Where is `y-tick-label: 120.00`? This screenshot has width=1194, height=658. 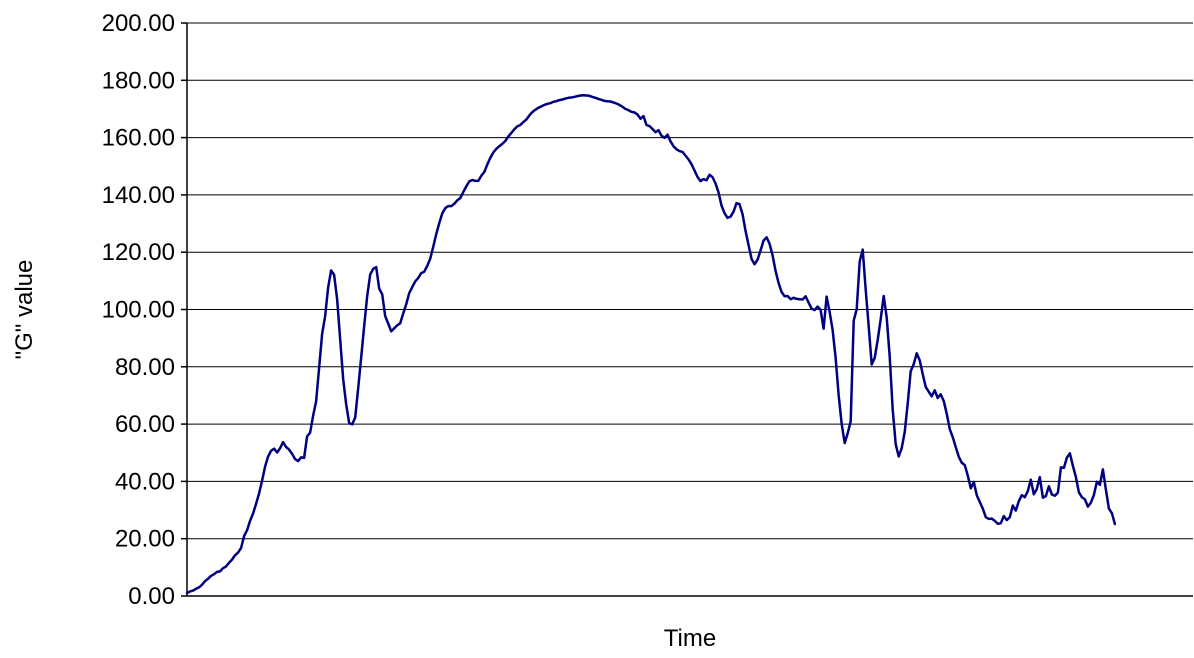
y-tick-label: 120.00 is located at coordinates (138, 252).